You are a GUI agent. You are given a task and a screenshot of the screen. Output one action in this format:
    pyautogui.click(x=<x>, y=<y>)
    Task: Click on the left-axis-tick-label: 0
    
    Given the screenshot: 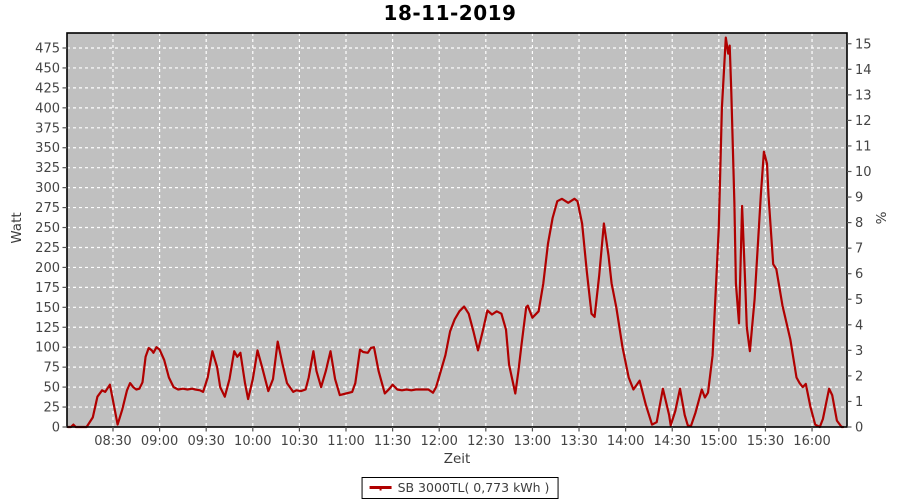 What is the action you would take?
    pyautogui.click(x=56, y=428)
    